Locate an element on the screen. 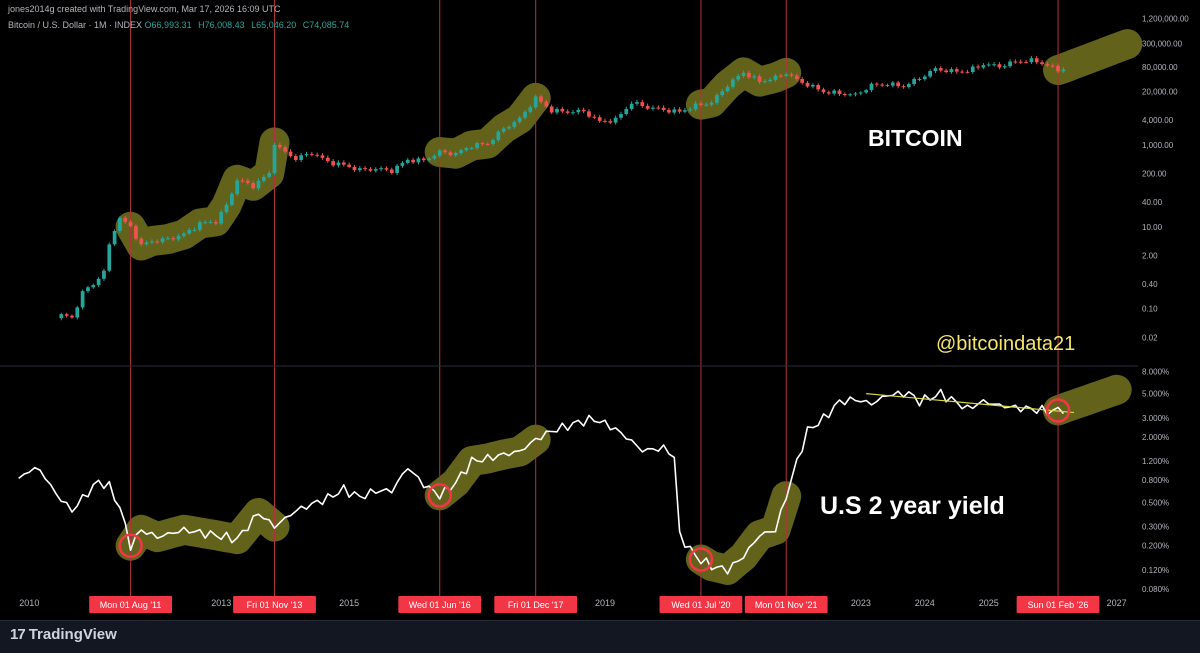 This screenshot has width=1200, height=653. yield-y-tick-label: 8.000% is located at coordinates (1155, 371).